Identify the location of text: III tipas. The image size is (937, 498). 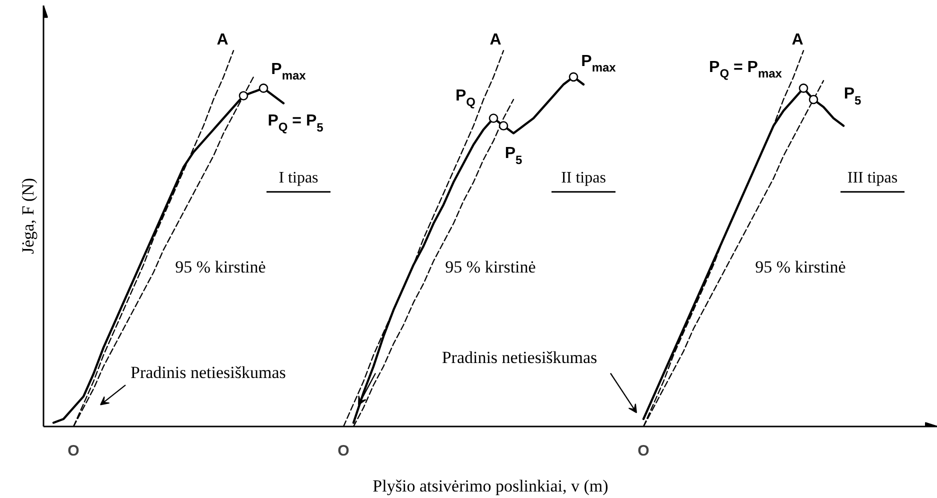
(872, 178).